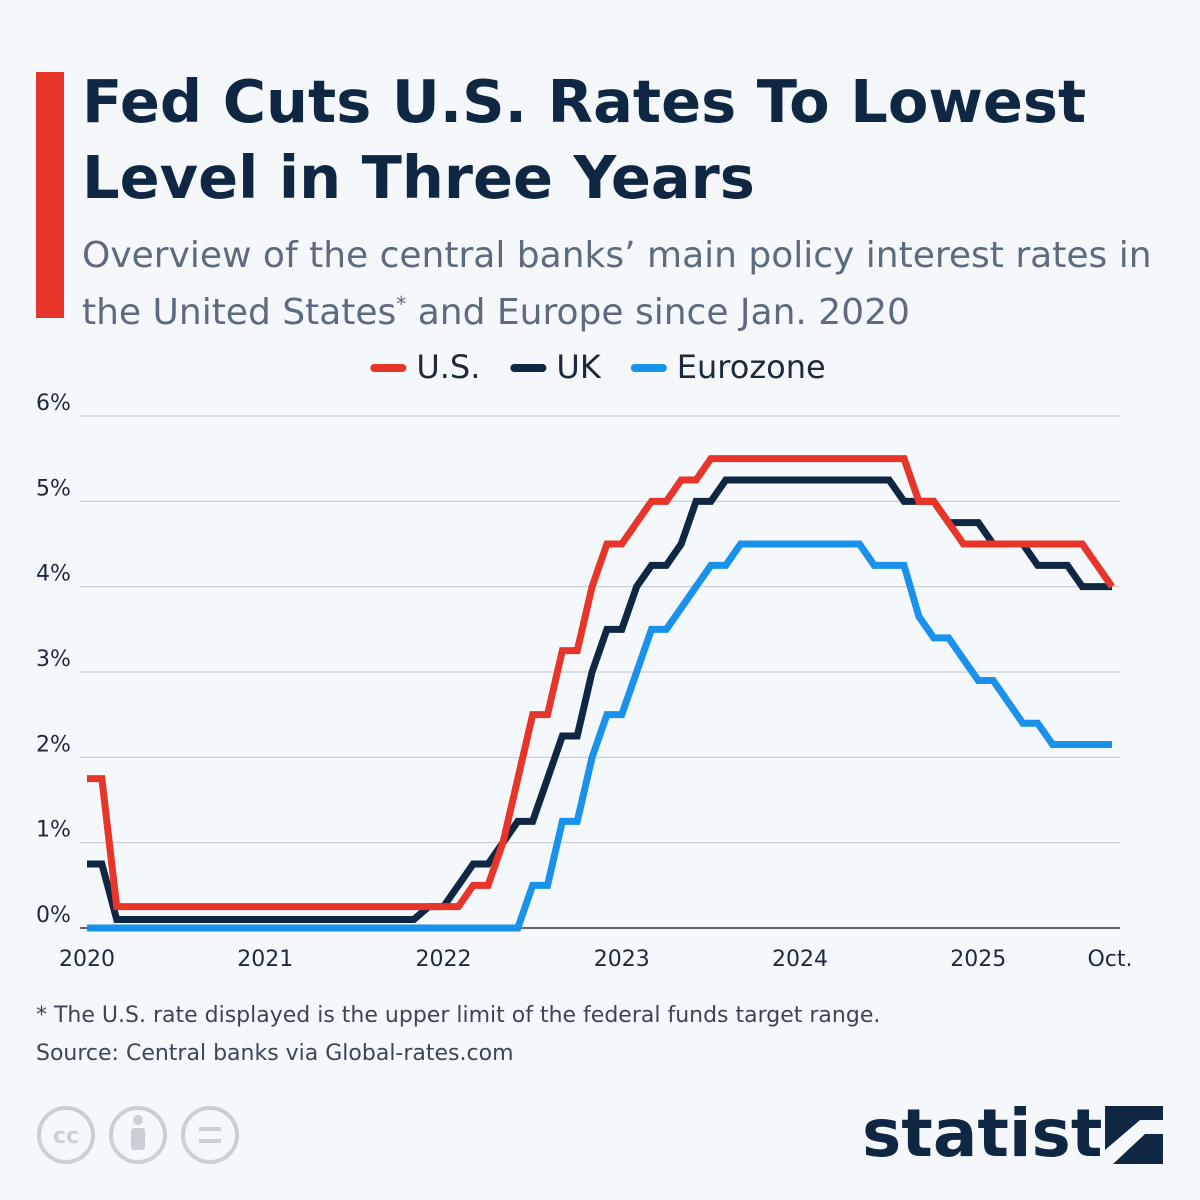 The height and width of the screenshot is (1200, 1200). What do you see at coordinates (1109, 959) in the screenshot?
I see `x-tick-label: Oct.` at bounding box center [1109, 959].